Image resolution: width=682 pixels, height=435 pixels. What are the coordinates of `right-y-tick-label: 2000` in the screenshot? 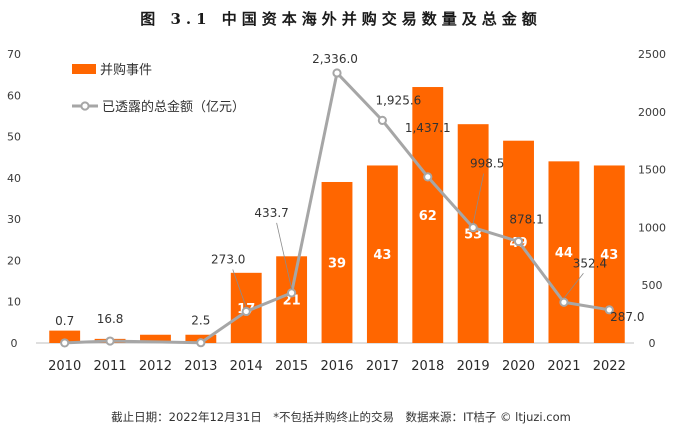 It's located at (652, 112).